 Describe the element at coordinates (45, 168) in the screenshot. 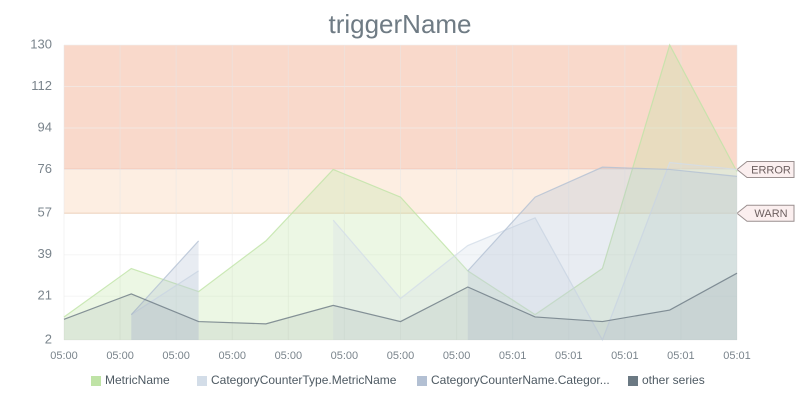

I see `y-tick-label: 76` at that location.